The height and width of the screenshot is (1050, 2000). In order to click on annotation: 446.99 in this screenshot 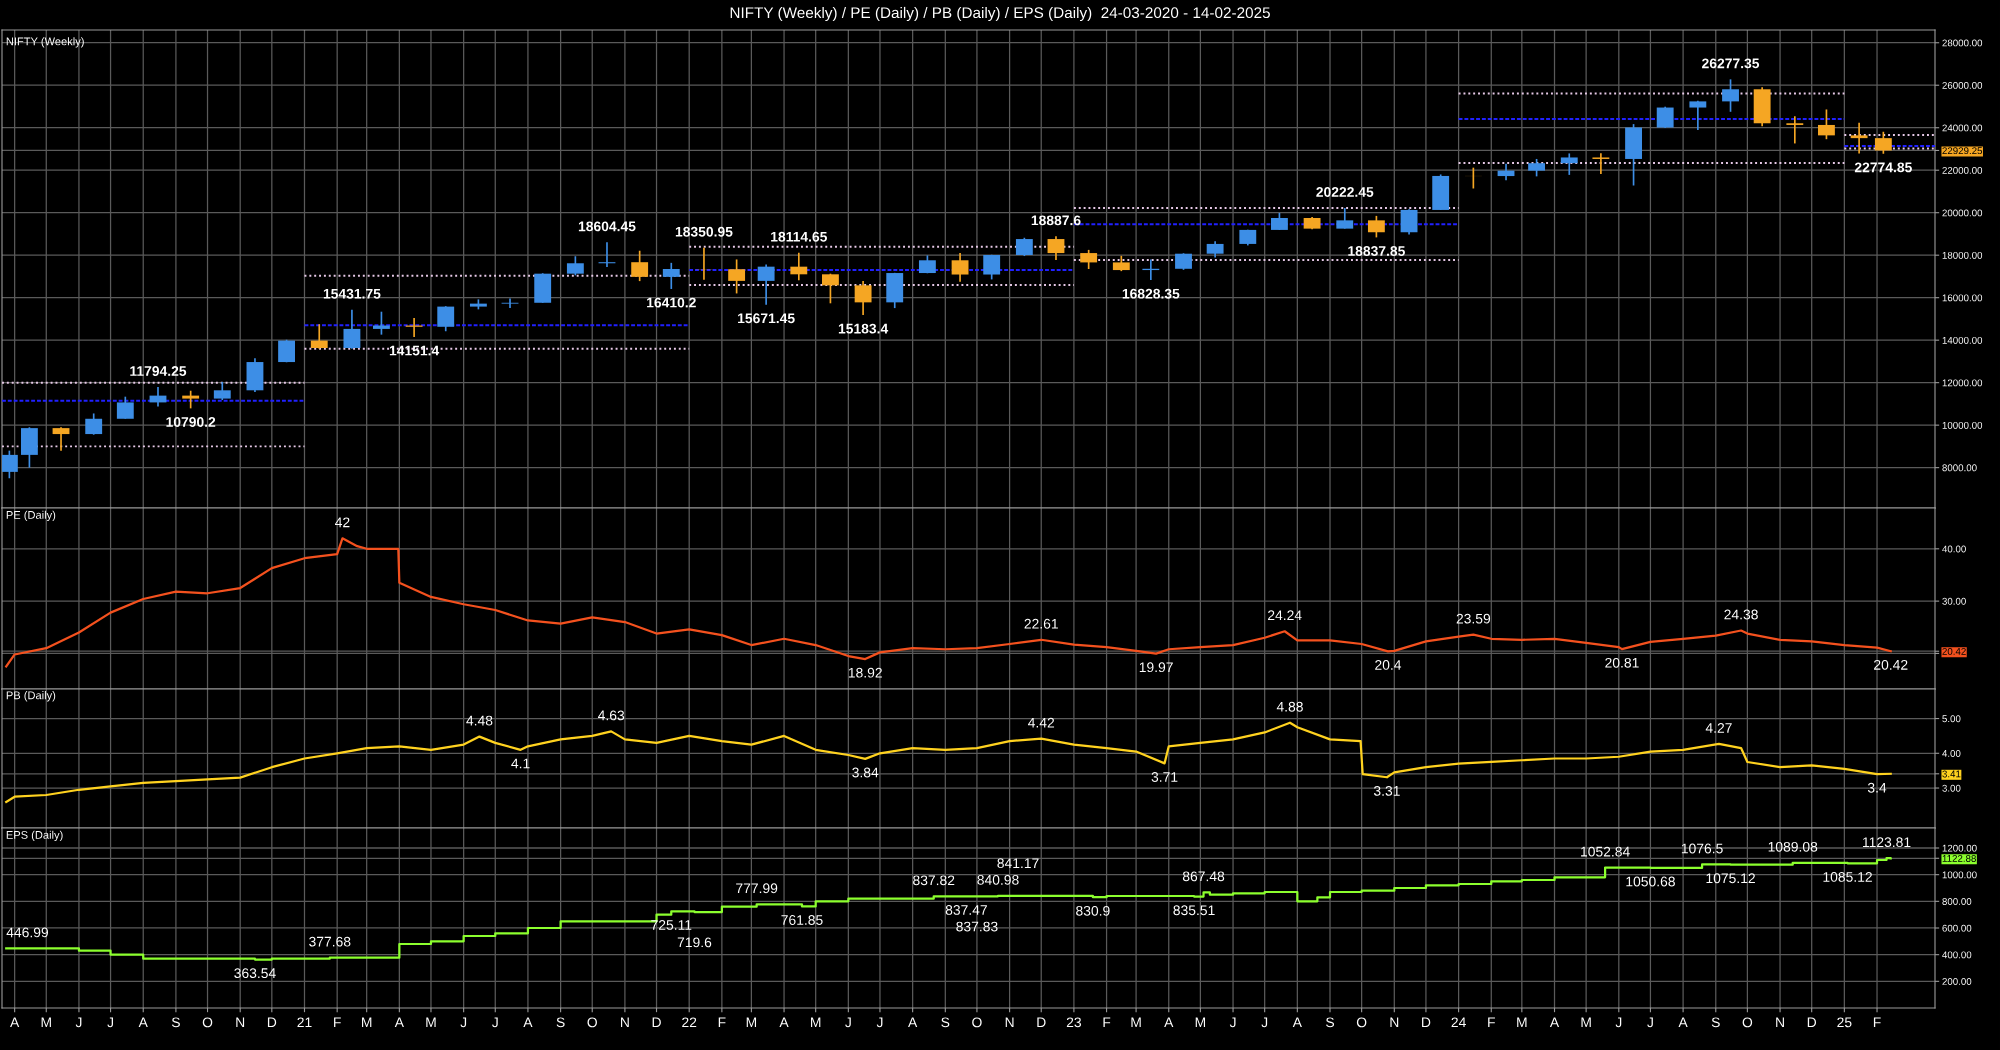, I will do `click(27, 932)`.